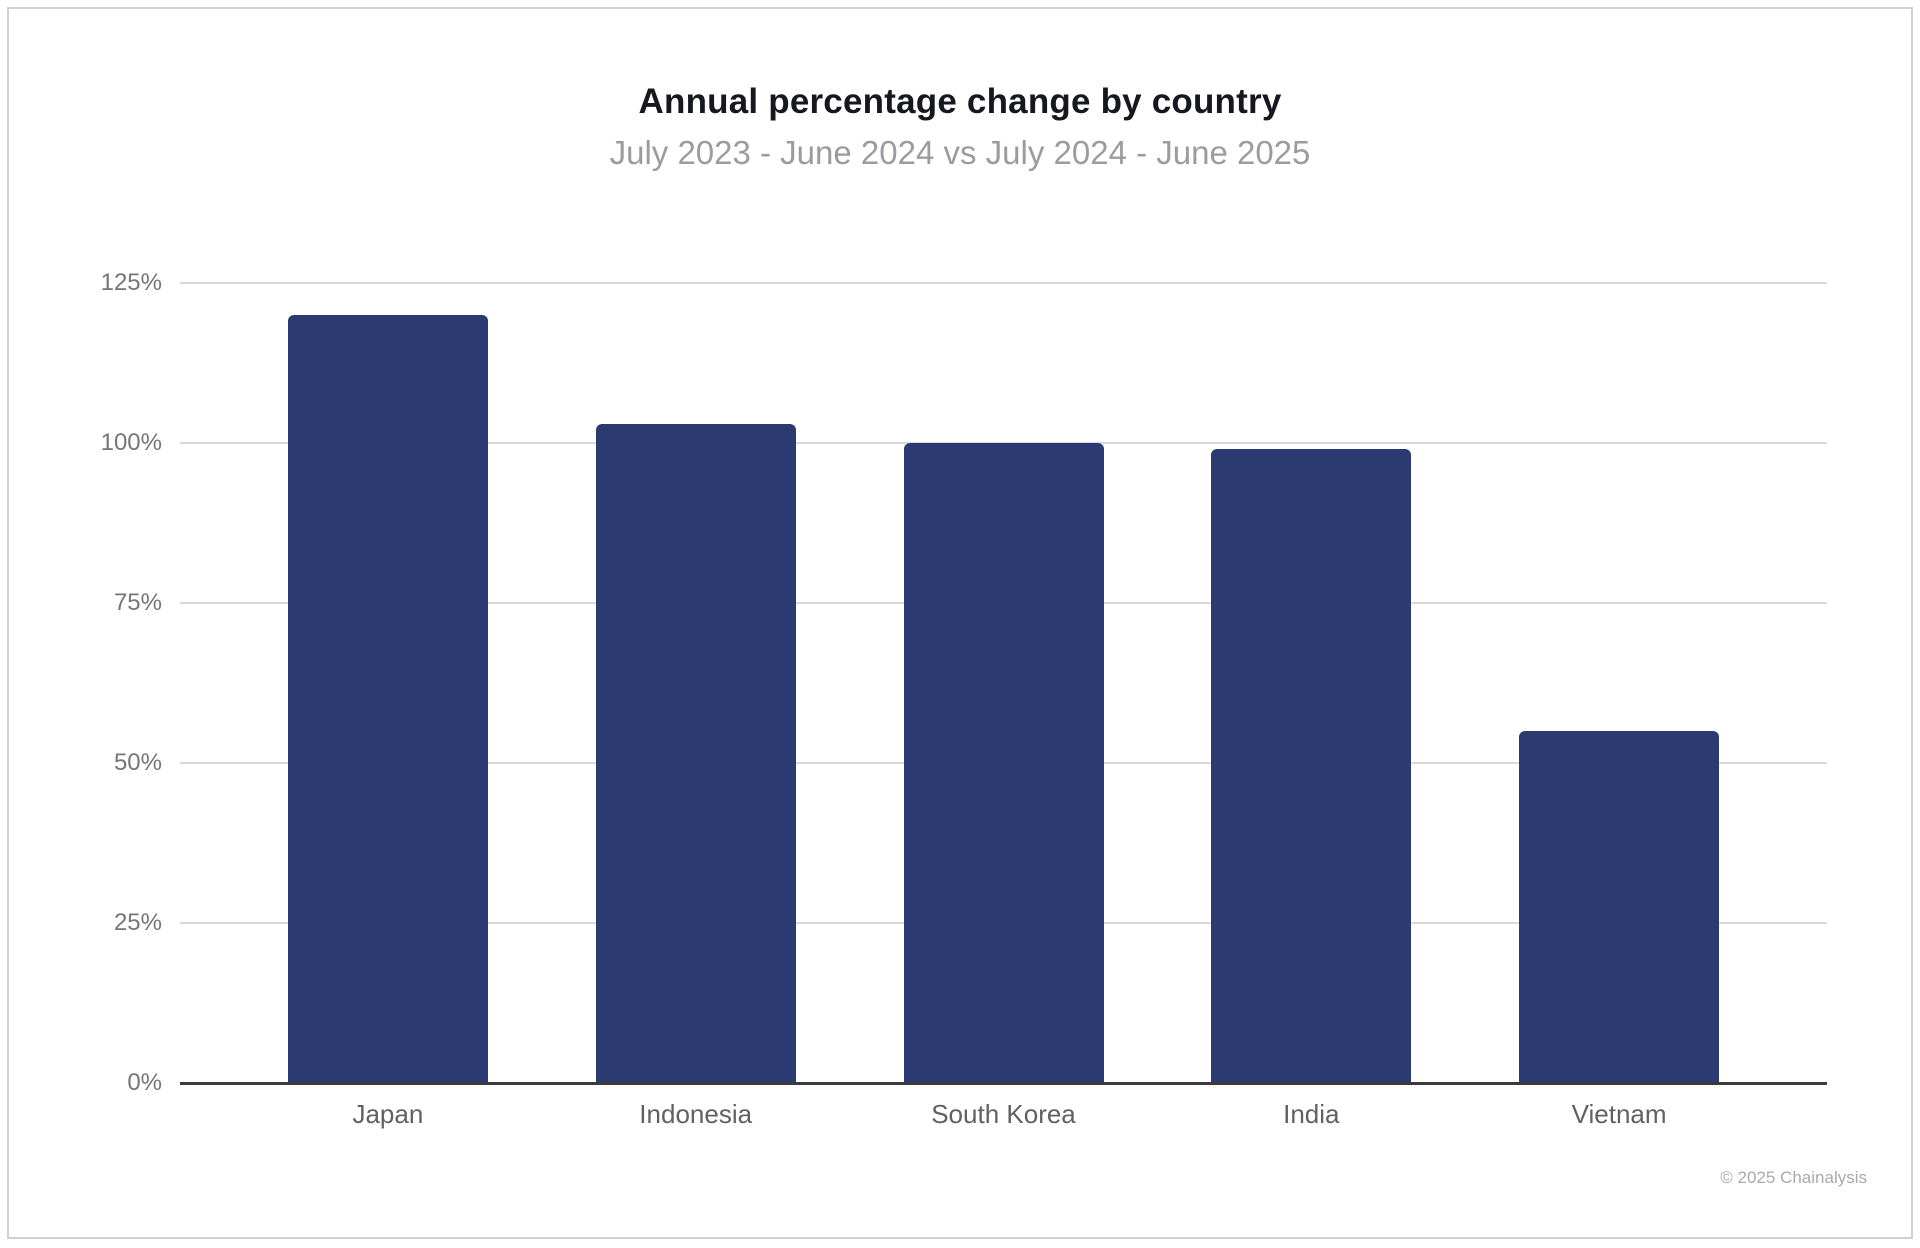 The width and height of the screenshot is (1920, 1248). What do you see at coordinates (131, 442) in the screenshot?
I see `y-axis-tick-label: 100%` at bounding box center [131, 442].